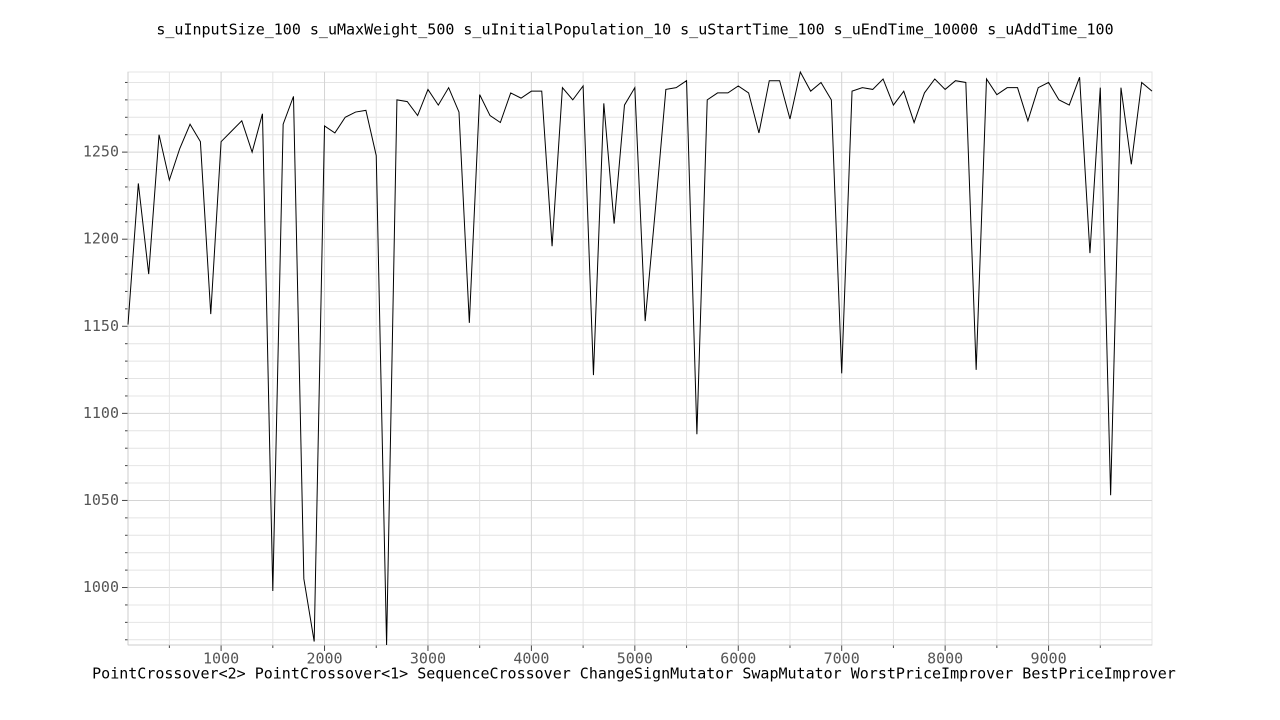  Describe the element at coordinates (738, 659) in the screenshot. I see `x-tick-label: 6000` at that location.